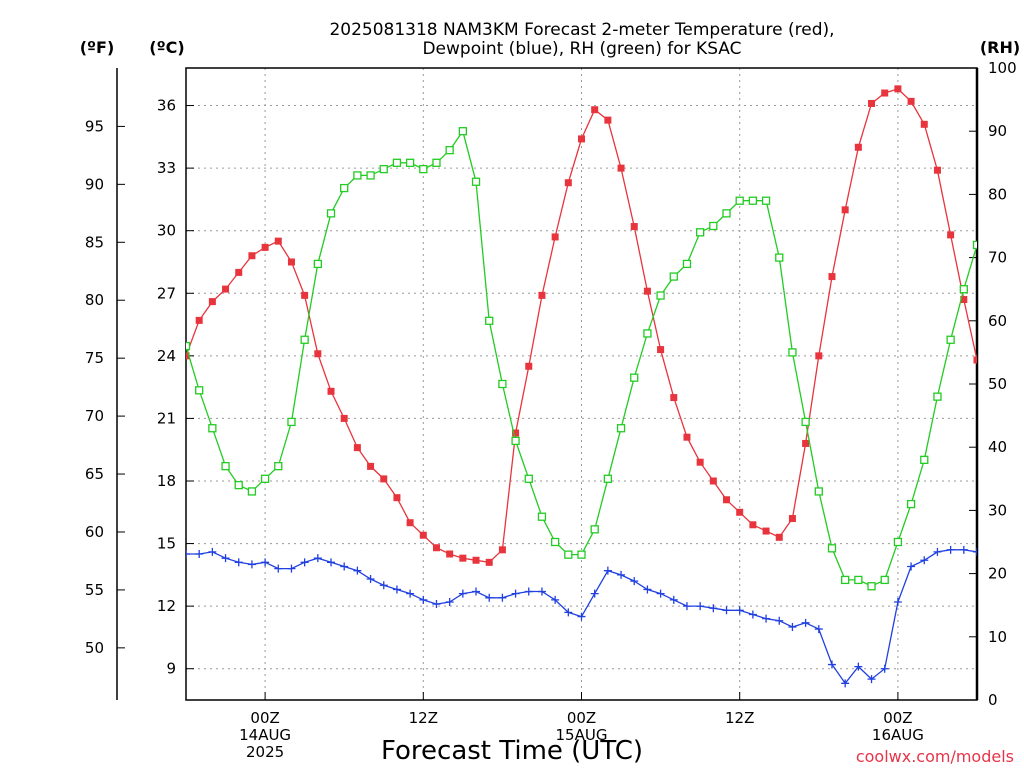 Image resolution: width=1024 pixels, height=768 pixels. What do you see at coordinates (166, 106) in the screenshot?
I see `celsius-tick-label: 36` at bounding box center [166, 106].